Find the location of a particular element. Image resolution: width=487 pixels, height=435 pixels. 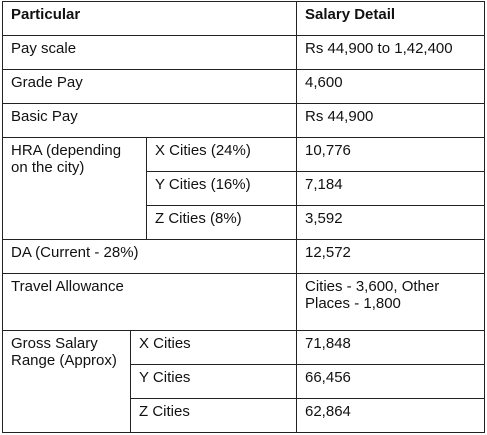

table-row-da: DA (Current - 28%) 12,572 is located at coordinates (243, 256).